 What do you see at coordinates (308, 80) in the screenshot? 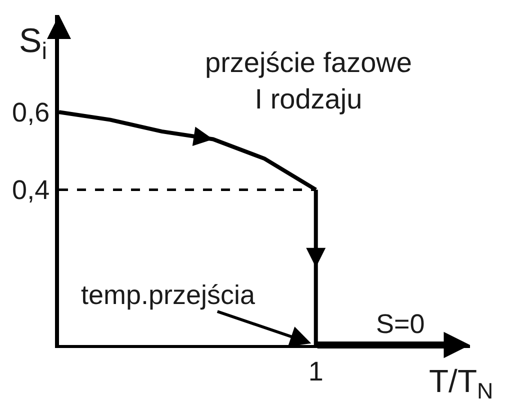
I see `annotation: przejście fazowe I rodzaju` at bounding box center [308, 80].